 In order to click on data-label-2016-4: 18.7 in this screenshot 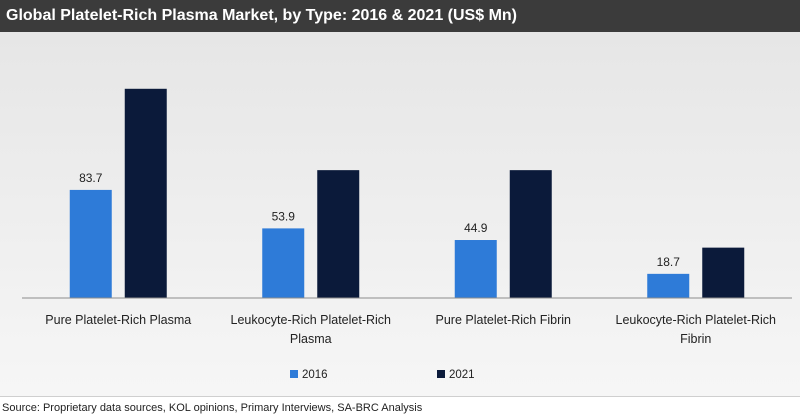, I will do `click(669, 262)`.